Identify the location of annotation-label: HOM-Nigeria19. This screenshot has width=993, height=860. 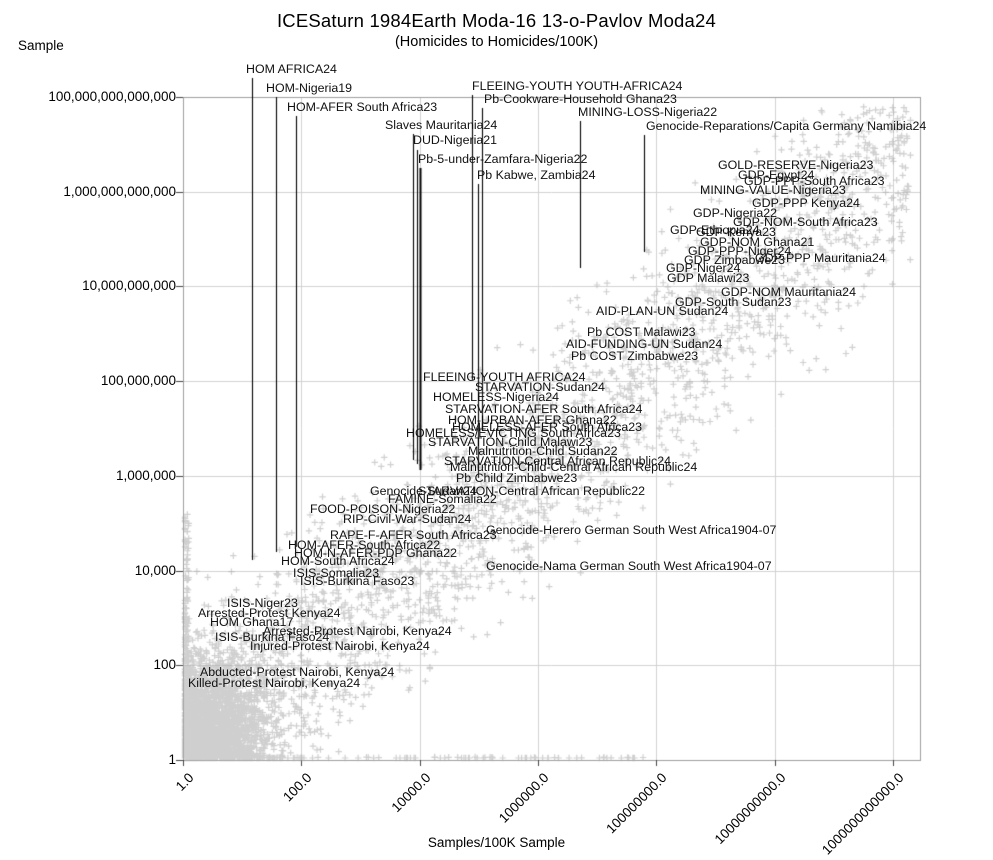
(309, 88).